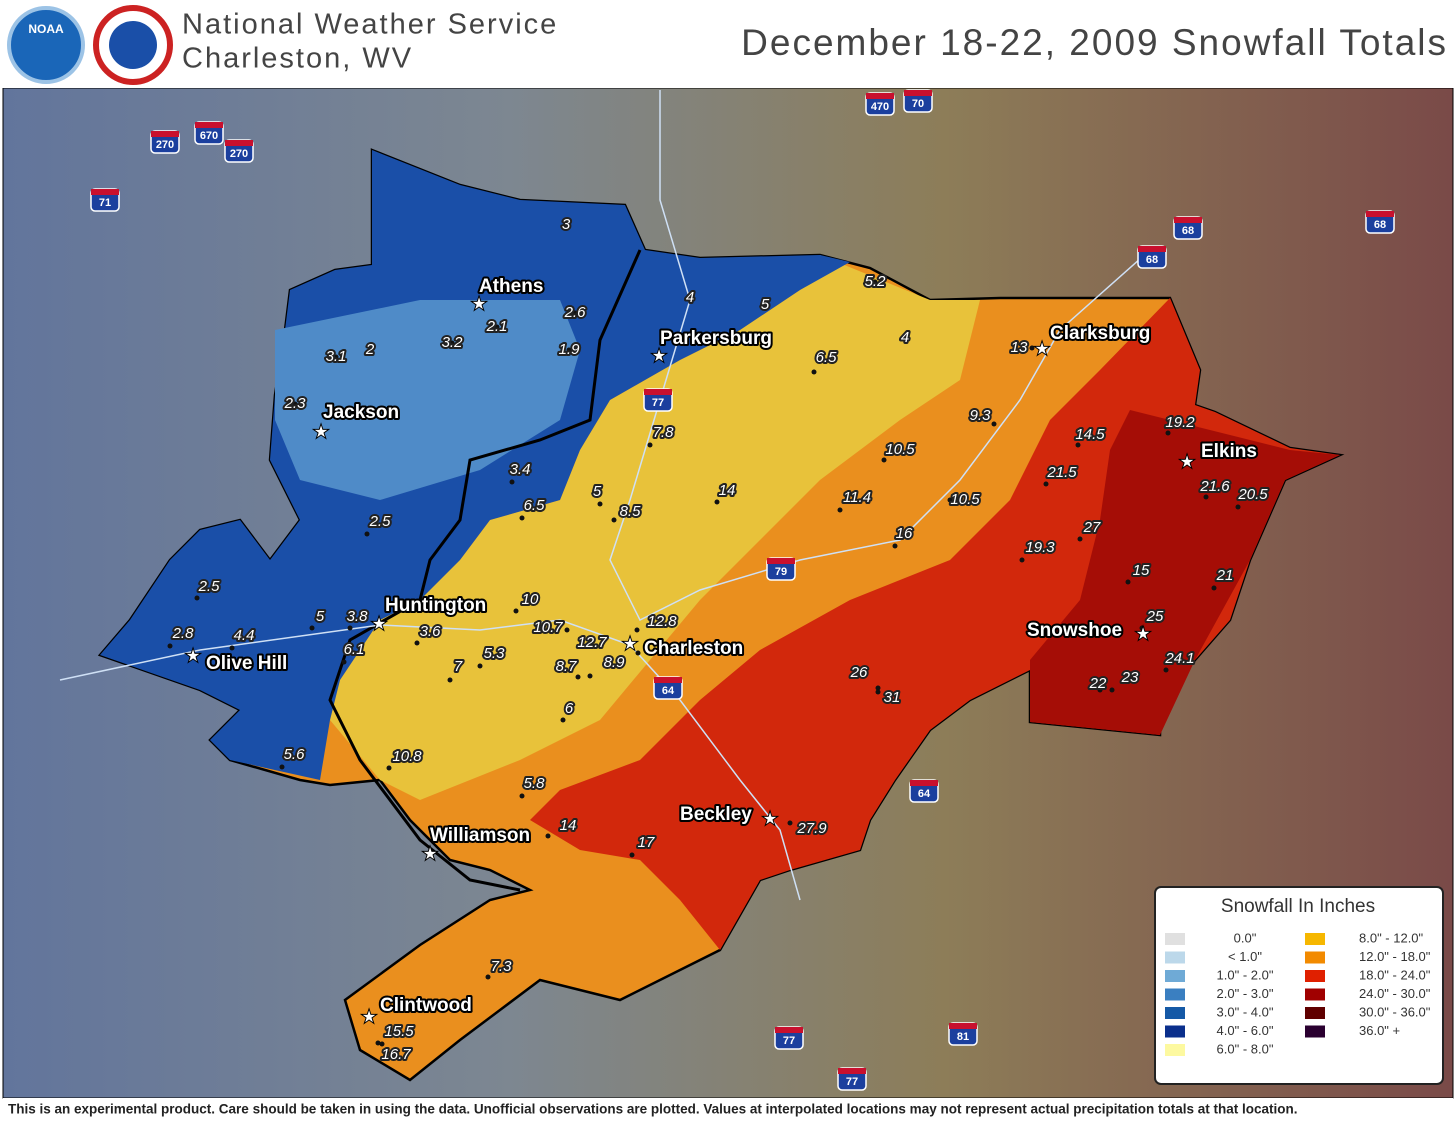 The width and height of the screenshot is (1456, 1125). What do you see at coordinates (239, 154) in the screenshot?
I see `highway-label: 270` at bounding box center [239, 154].